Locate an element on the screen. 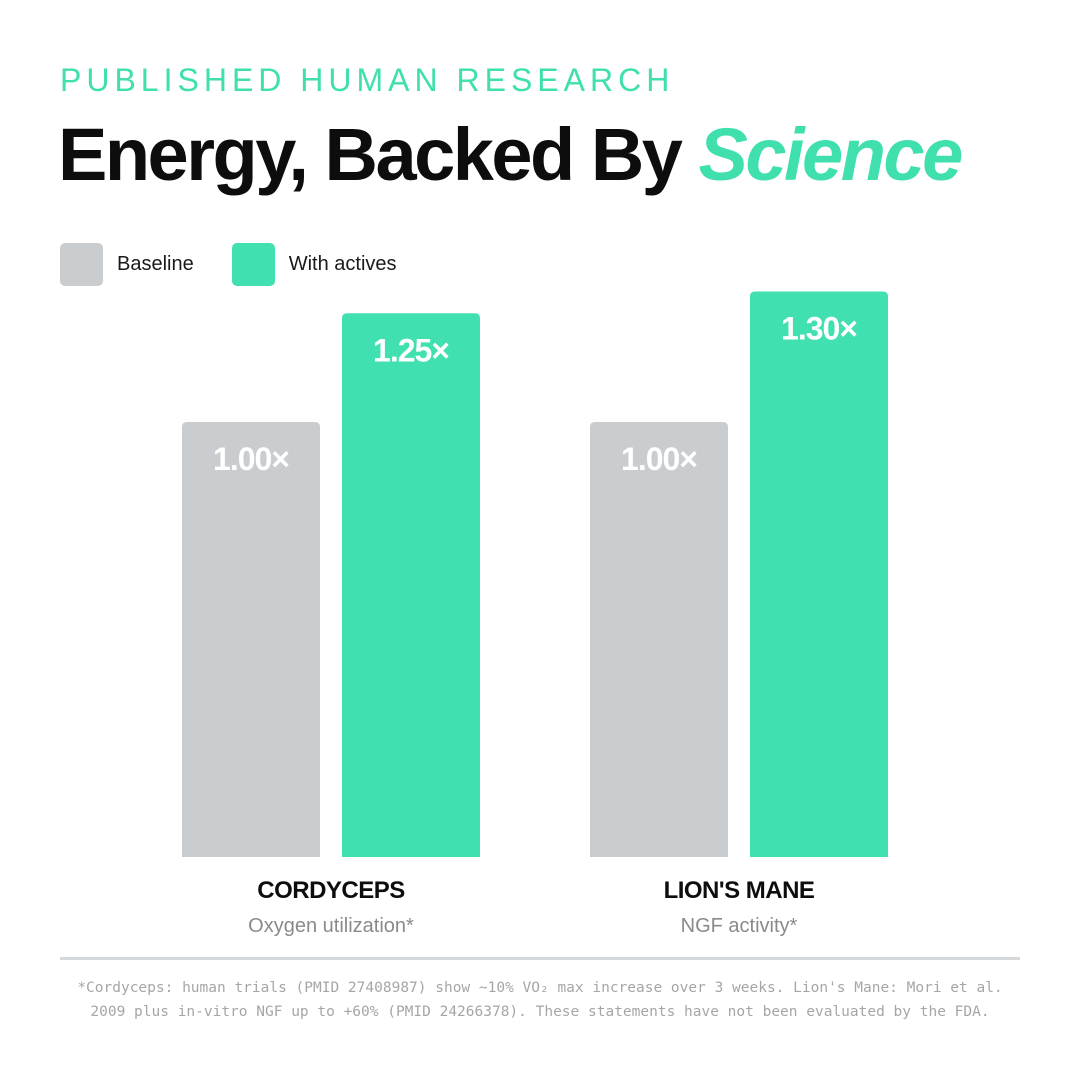 The width and height of the screenshot is (1080, 1080). legend-item-actives: With actives is located at coordinates (314, 264).